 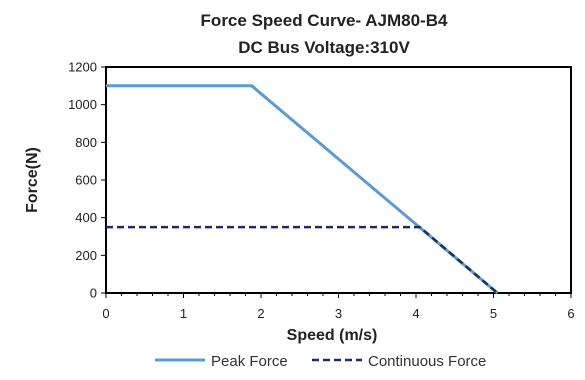 I want to click on y-tick-label: 0, so click(x=93, y=293).